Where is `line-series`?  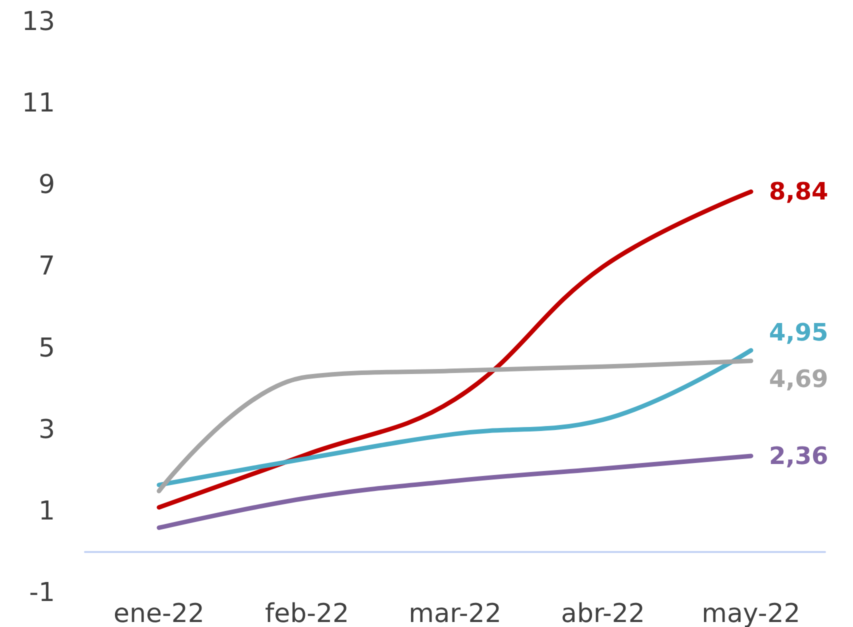
line-series is located at coordinates (455, 492).